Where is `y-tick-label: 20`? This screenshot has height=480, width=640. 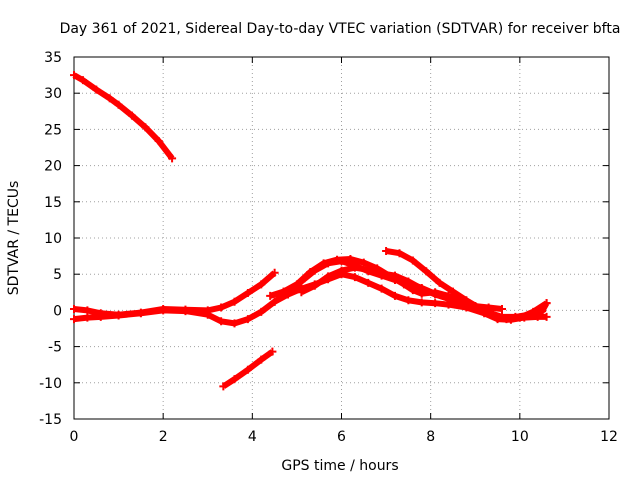 y-tick-label: 20 is located at coordinates (53, 167).